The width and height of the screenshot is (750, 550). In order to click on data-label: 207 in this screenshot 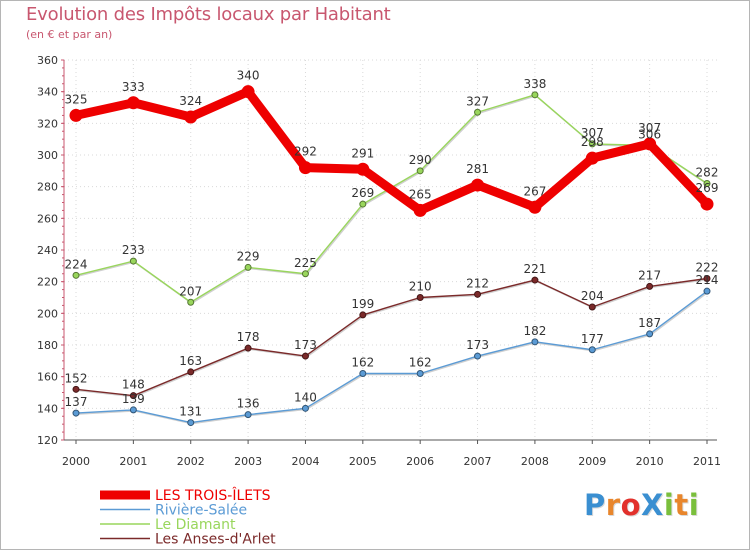, I will do `click(190, 291)`.